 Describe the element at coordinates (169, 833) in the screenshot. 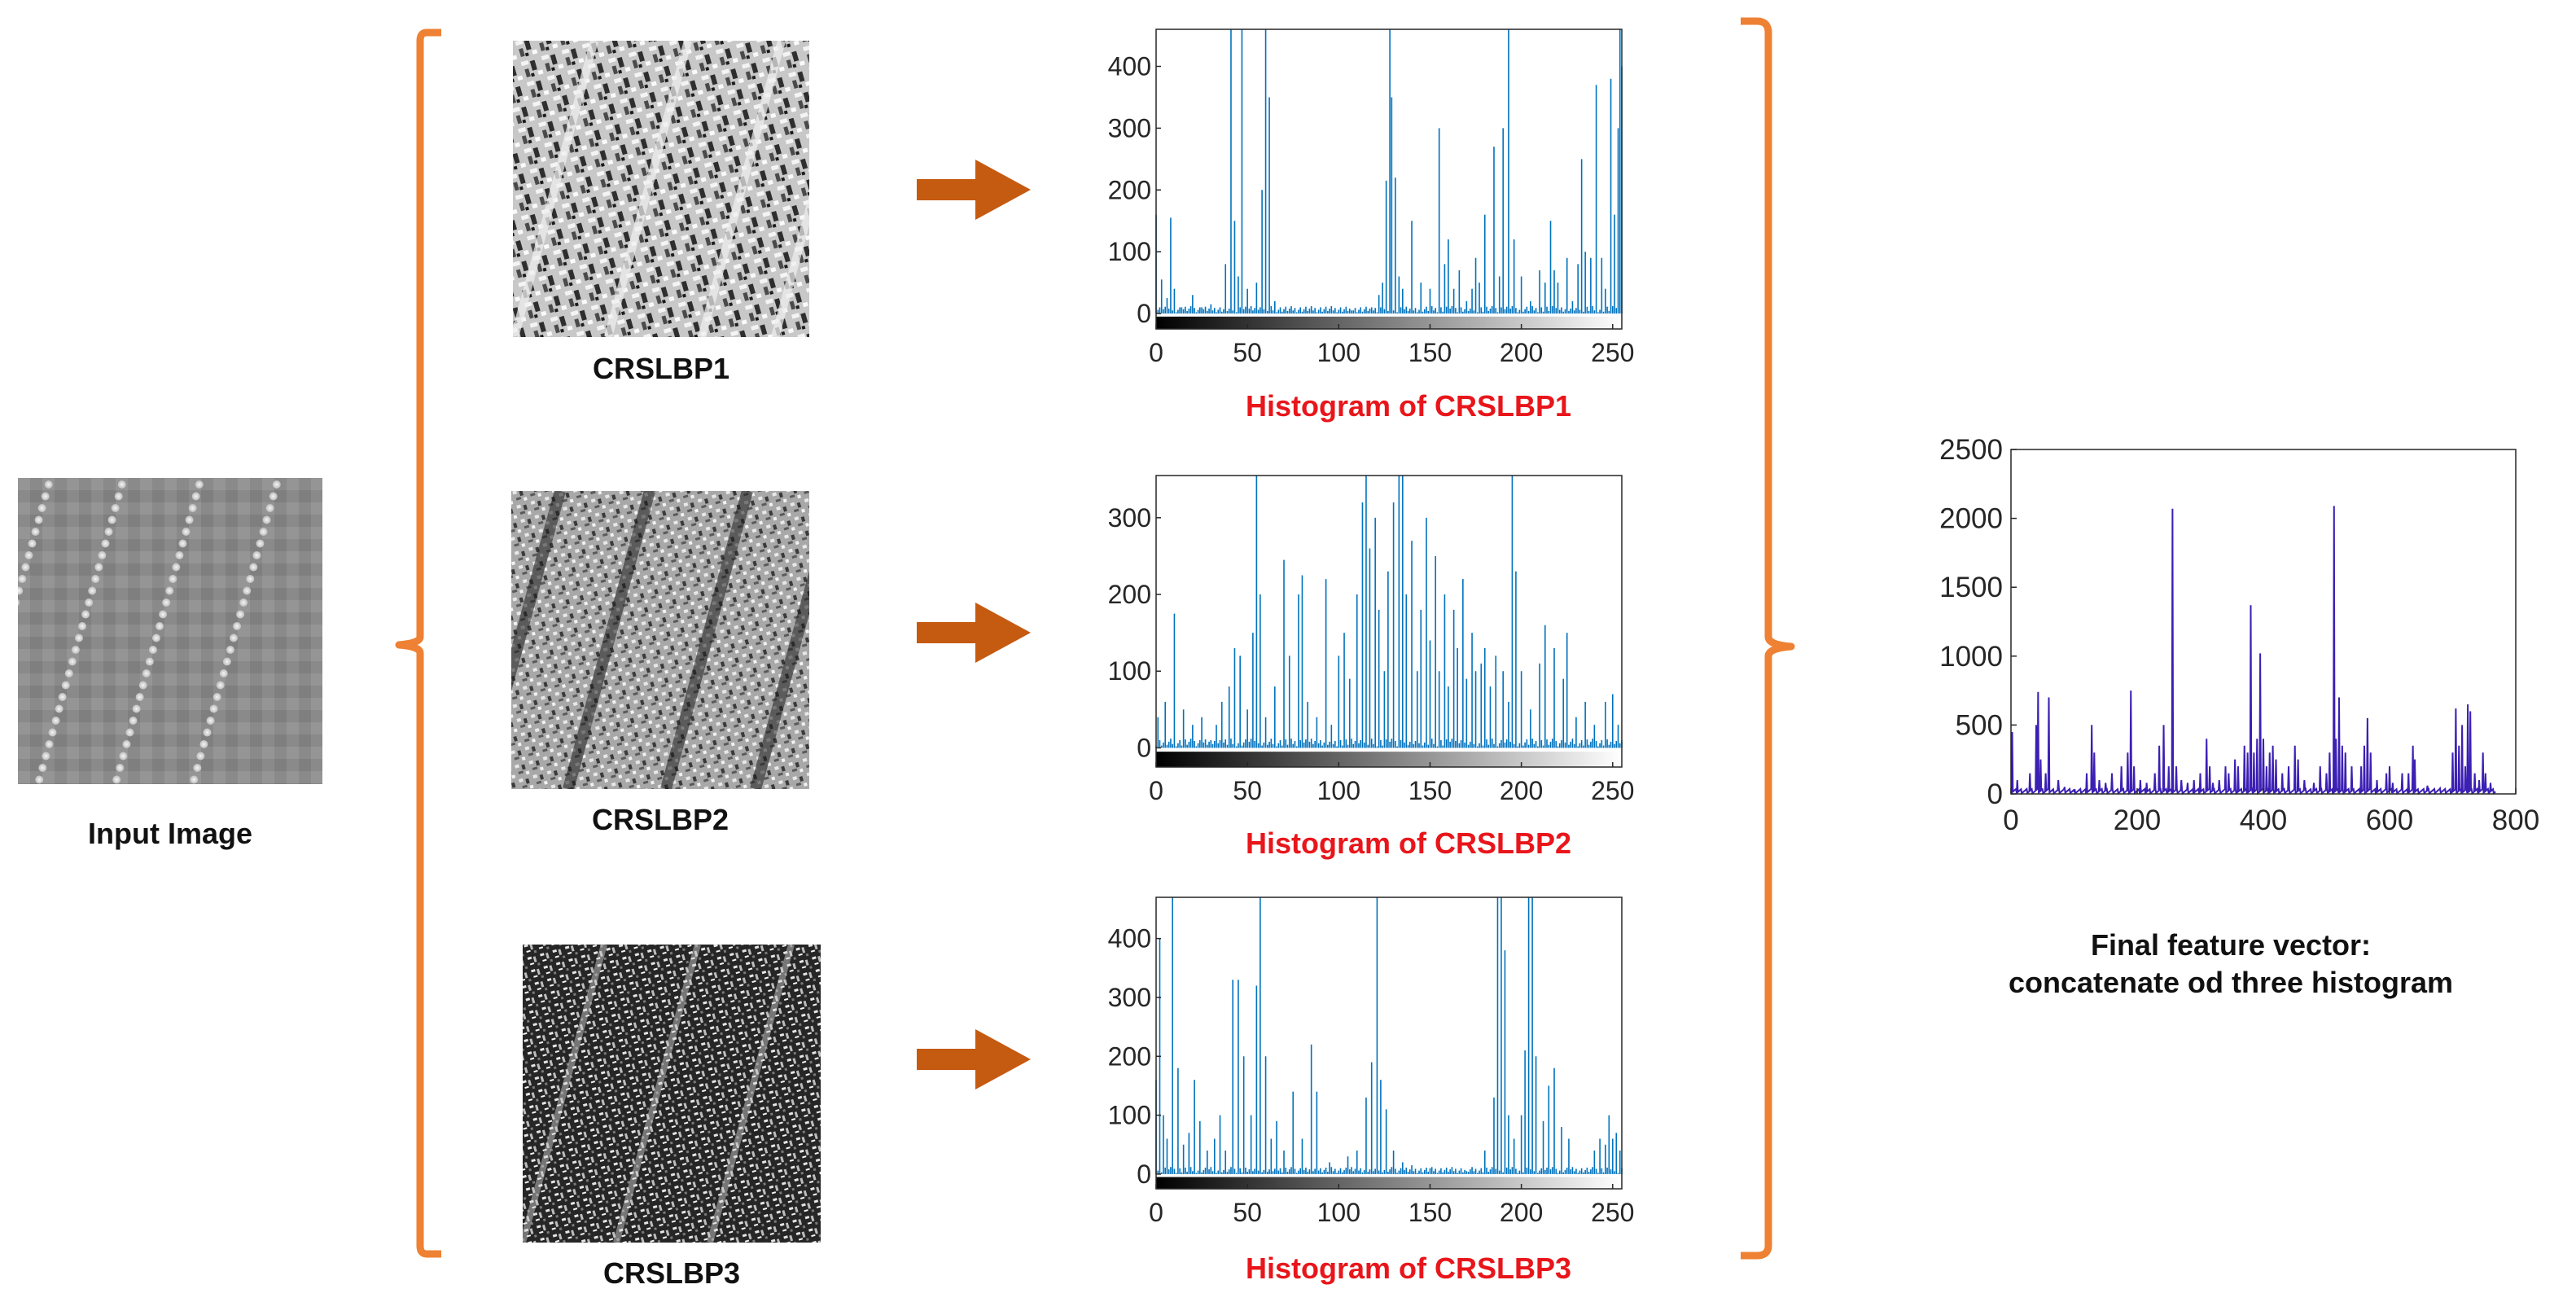

I see `input-image-label: Input Image` at that location.